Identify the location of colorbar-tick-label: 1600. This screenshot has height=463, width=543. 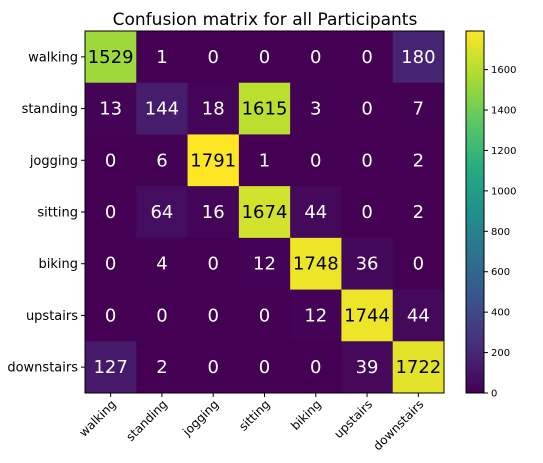
(503, 70).